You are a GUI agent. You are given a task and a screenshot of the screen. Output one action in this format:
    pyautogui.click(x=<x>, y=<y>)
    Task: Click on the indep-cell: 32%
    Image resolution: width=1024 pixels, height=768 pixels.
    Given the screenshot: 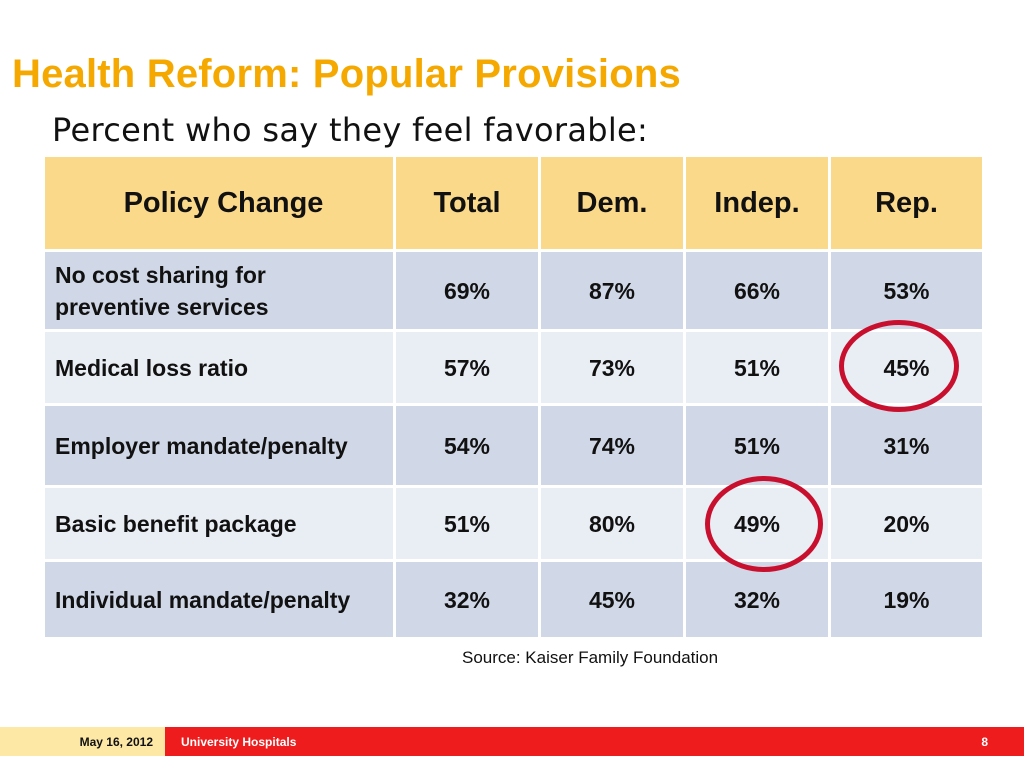 What is the action you would take?
    pyautogui.click(x=757, y=599)
    